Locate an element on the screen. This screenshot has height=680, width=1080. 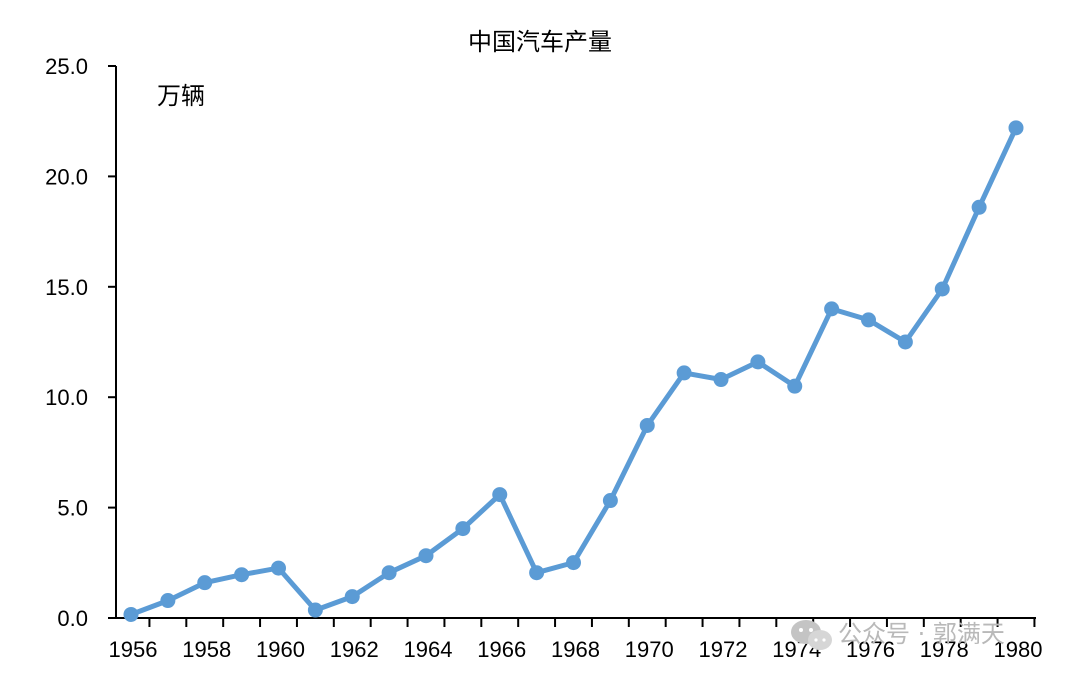
y-tick-label: 25.0 is located at coordinates (66, 66).